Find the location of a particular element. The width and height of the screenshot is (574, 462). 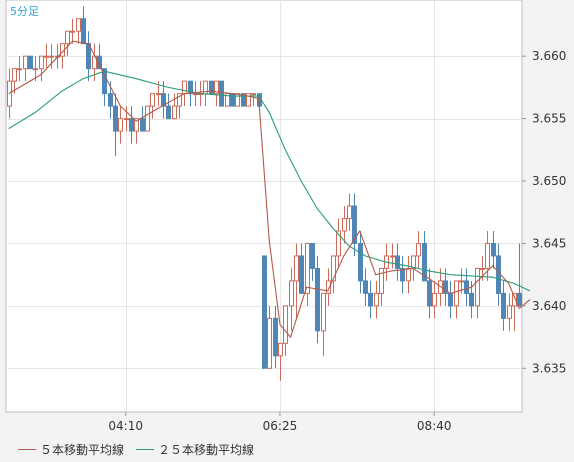

legend-label-ma25: ２５本移動平均線 is located at coordinates (206, 450).